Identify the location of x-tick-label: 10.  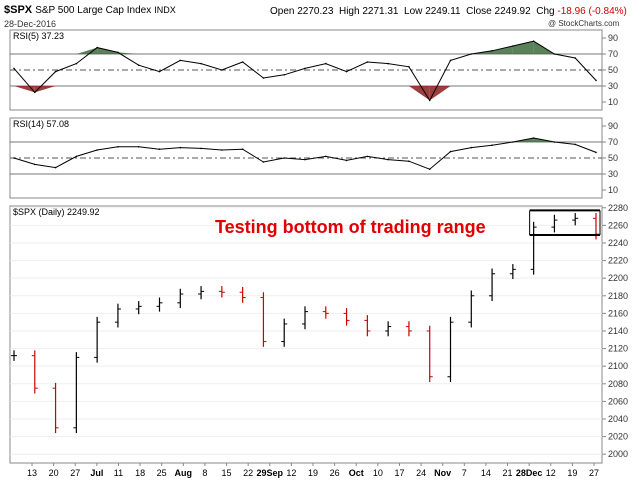
(378, 473).